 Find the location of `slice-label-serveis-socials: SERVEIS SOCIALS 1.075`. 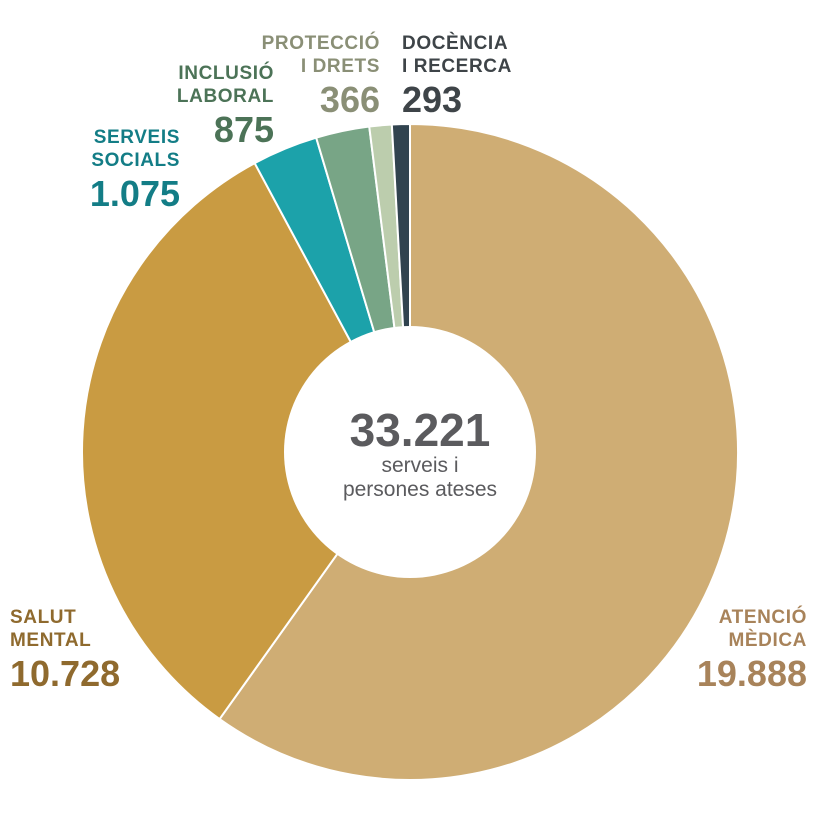

slice-label-serveis-socials: SERVEIS SOCIALS 1.075 is located at coordinates (135, 170).